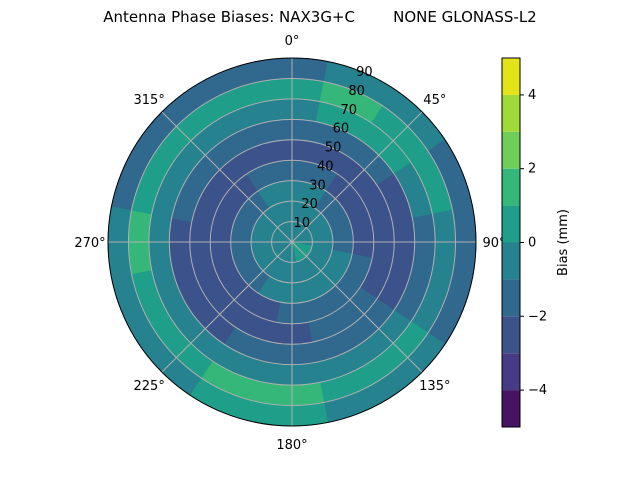 The height and width of the screenshot is (480, 640). I want to click on r-tick-label: 20, so click(309, 204).